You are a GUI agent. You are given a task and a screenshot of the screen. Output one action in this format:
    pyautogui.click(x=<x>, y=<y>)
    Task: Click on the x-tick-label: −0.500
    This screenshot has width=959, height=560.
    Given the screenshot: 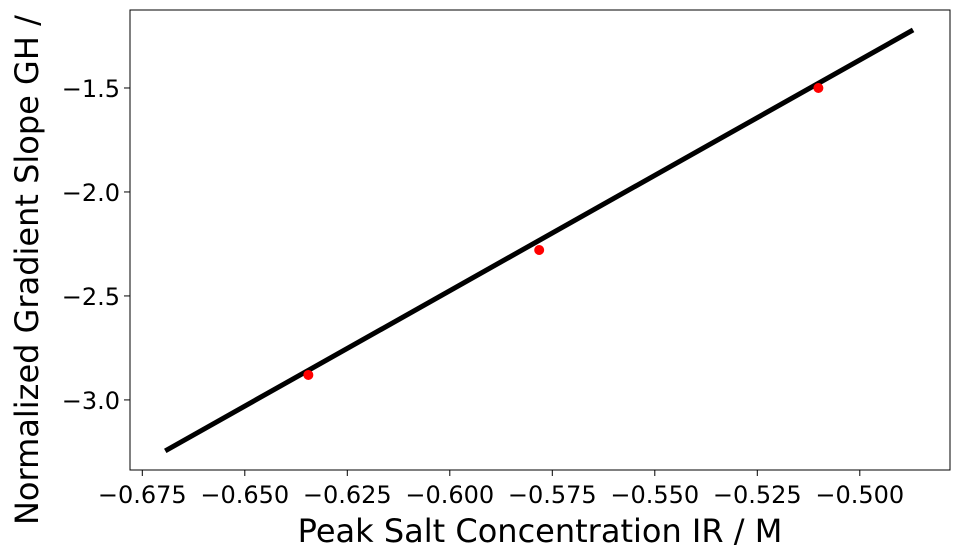 What is the action you would take?
    pyautogui.click(x=859, y=495)
    